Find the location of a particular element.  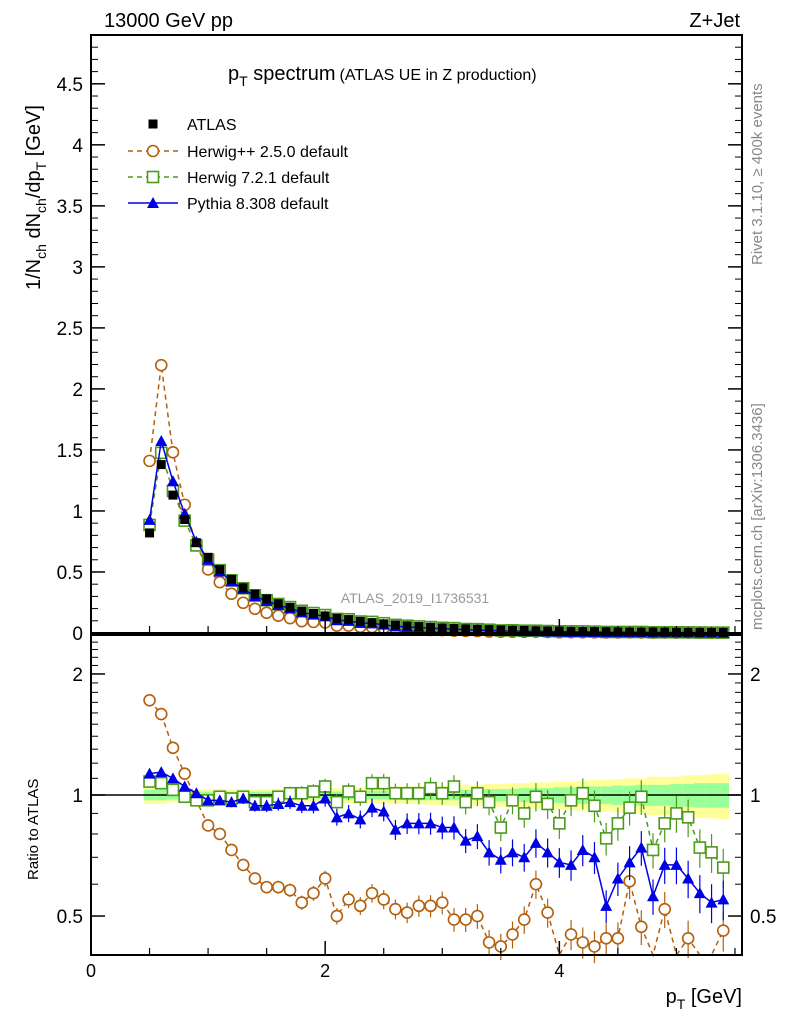

legend-label: Herwig 7.2.1 default is located at coordinates (258, 178).